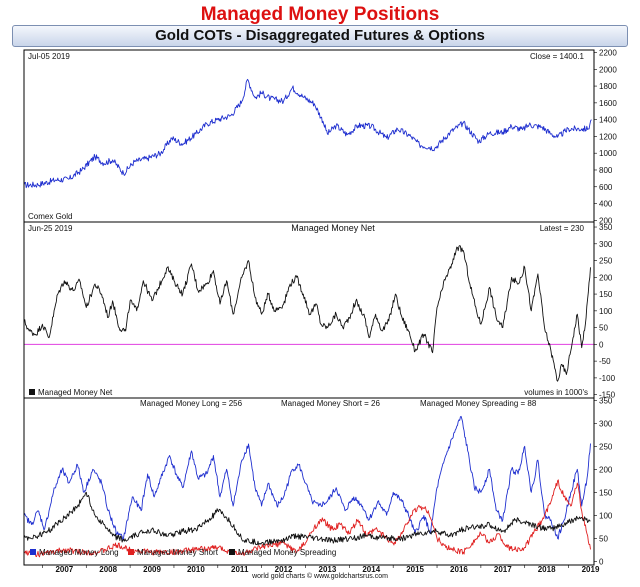 The width and height of the screenshot is (640, 587). I want to click on y-tick-label: 2200, so click(608, 53).